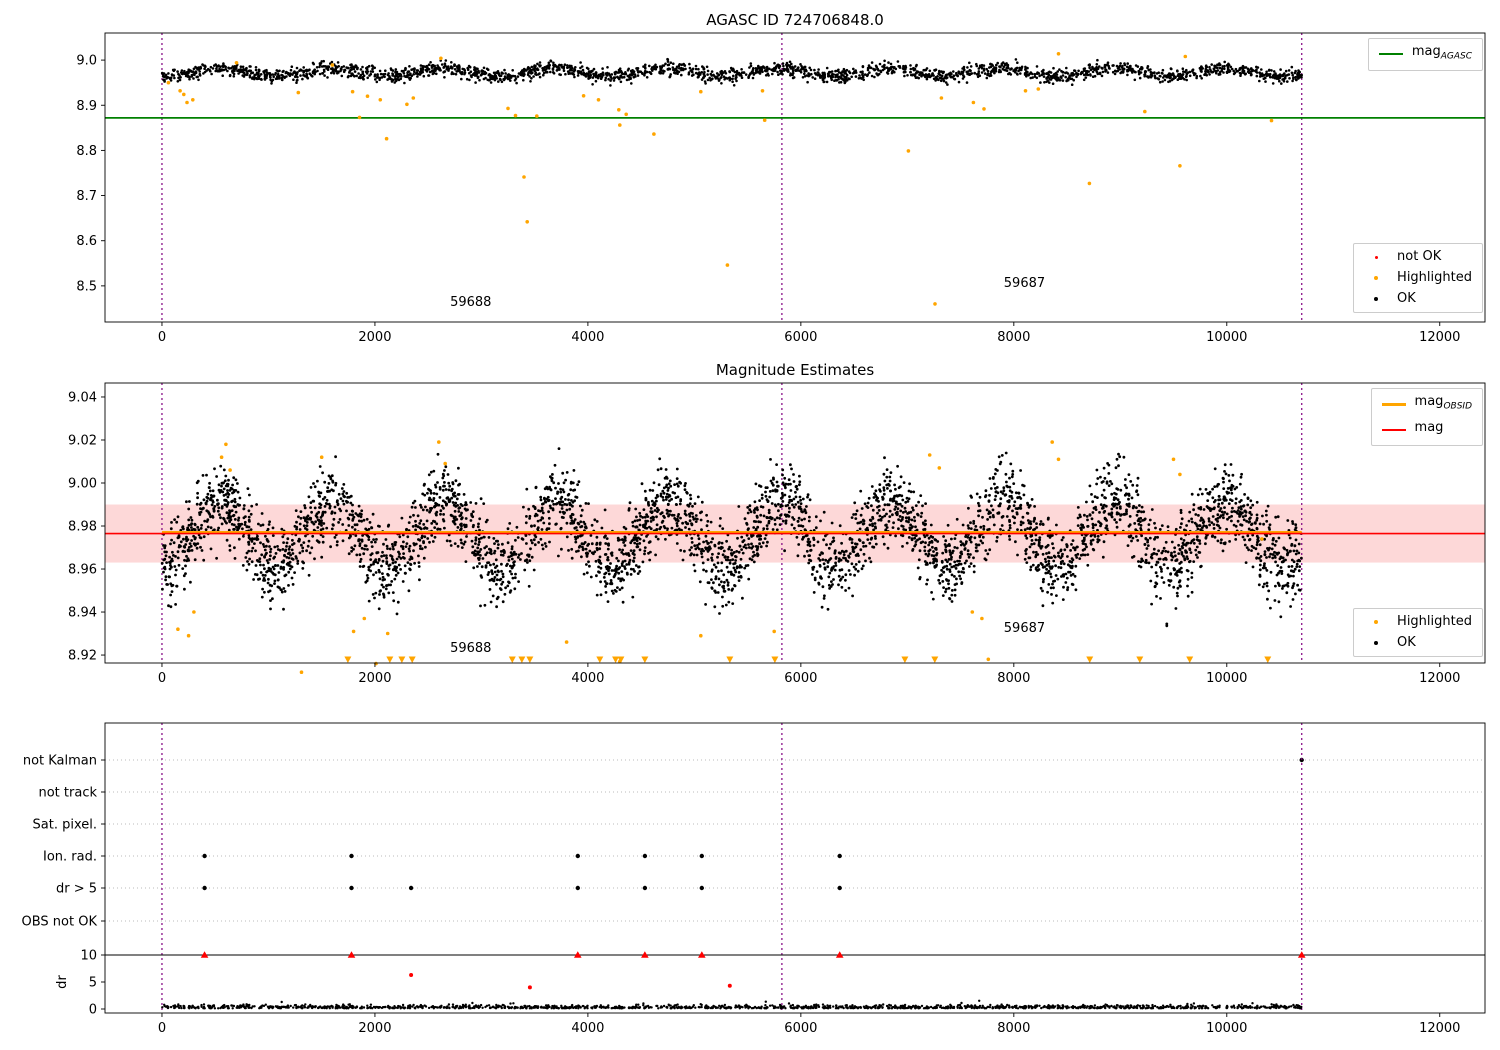 The image size is (1500, 1050). What do you see at coordinates (808, 659) in the screenshot?
I see `clipped-low-markers` at bounding box center [808, 659].